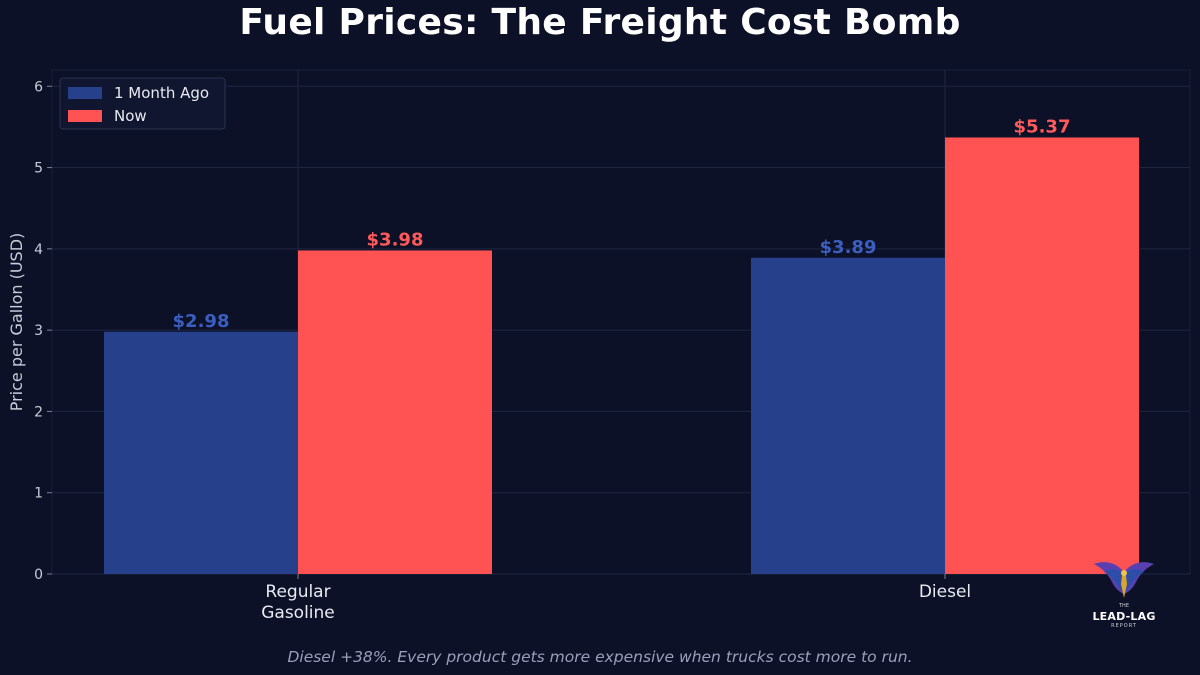  What do you see at coordinates (600, 22) in the screenshot?
I see `chart-title: Fuel Prices: The Freight Cost Bomb` at bounding box center [600, 22].